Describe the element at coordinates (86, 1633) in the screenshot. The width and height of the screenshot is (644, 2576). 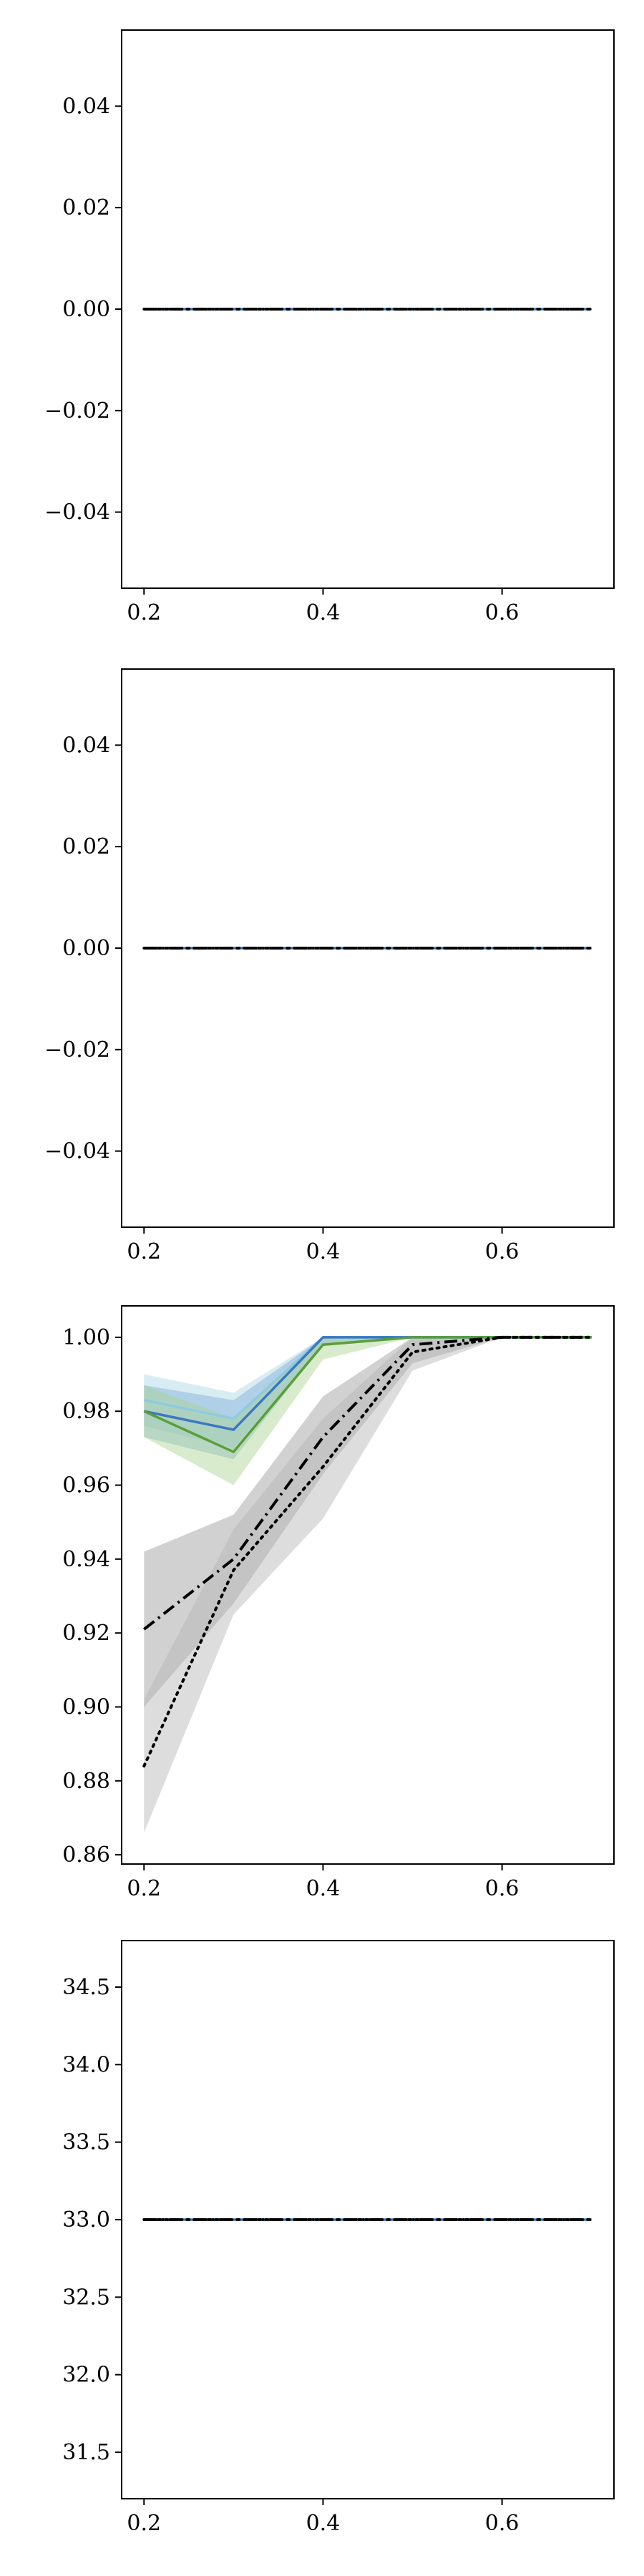
I see `y-tick-label: 0.92` at that location.